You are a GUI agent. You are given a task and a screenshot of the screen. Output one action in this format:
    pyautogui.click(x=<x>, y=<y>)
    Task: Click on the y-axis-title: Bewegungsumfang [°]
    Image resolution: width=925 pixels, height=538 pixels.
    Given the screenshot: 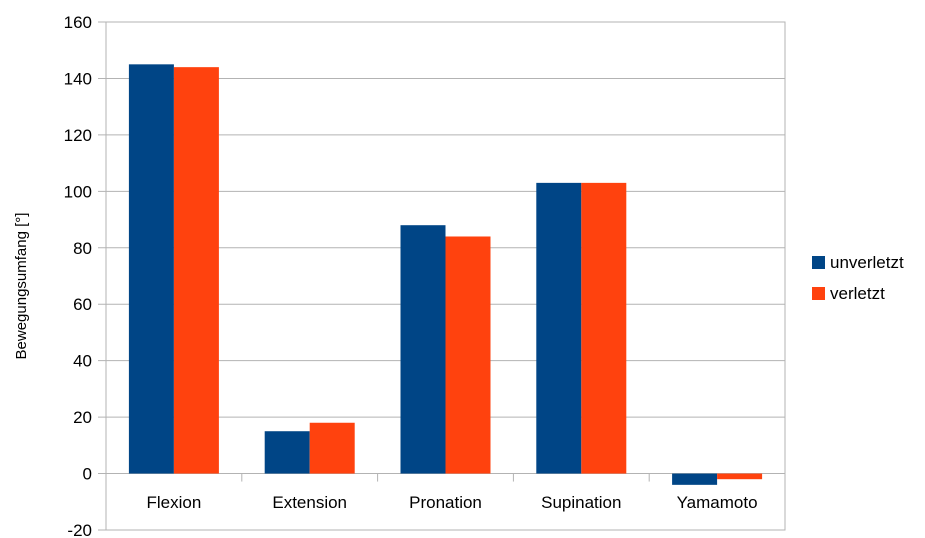 What is the action you would take?
    pyautogui.click(x=21, y=286)
    